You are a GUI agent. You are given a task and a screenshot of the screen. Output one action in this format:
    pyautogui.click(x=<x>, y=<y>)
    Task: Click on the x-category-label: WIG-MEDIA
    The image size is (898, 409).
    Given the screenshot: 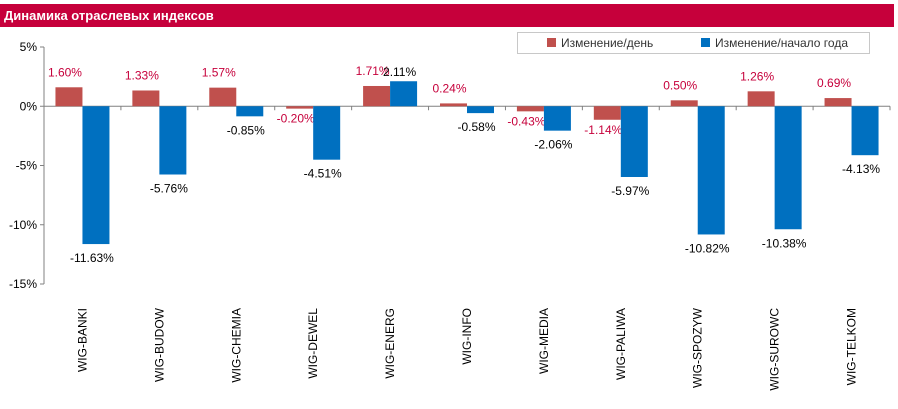 What is the action you would take?
    pyautogui.click(x=544, y=341)
    